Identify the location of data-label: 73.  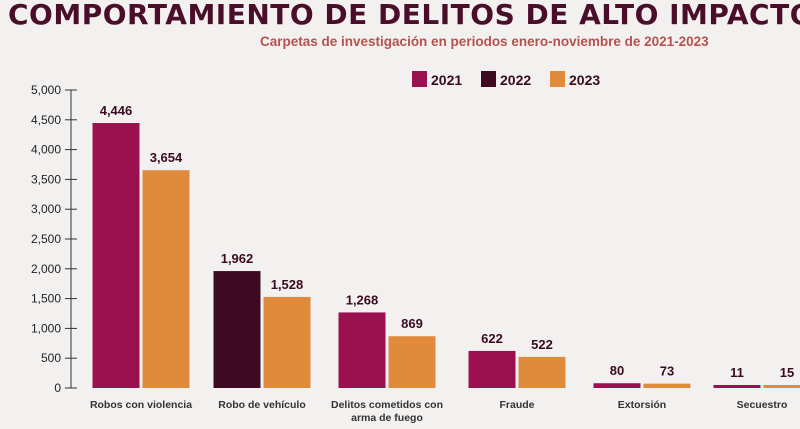
(667, 371).